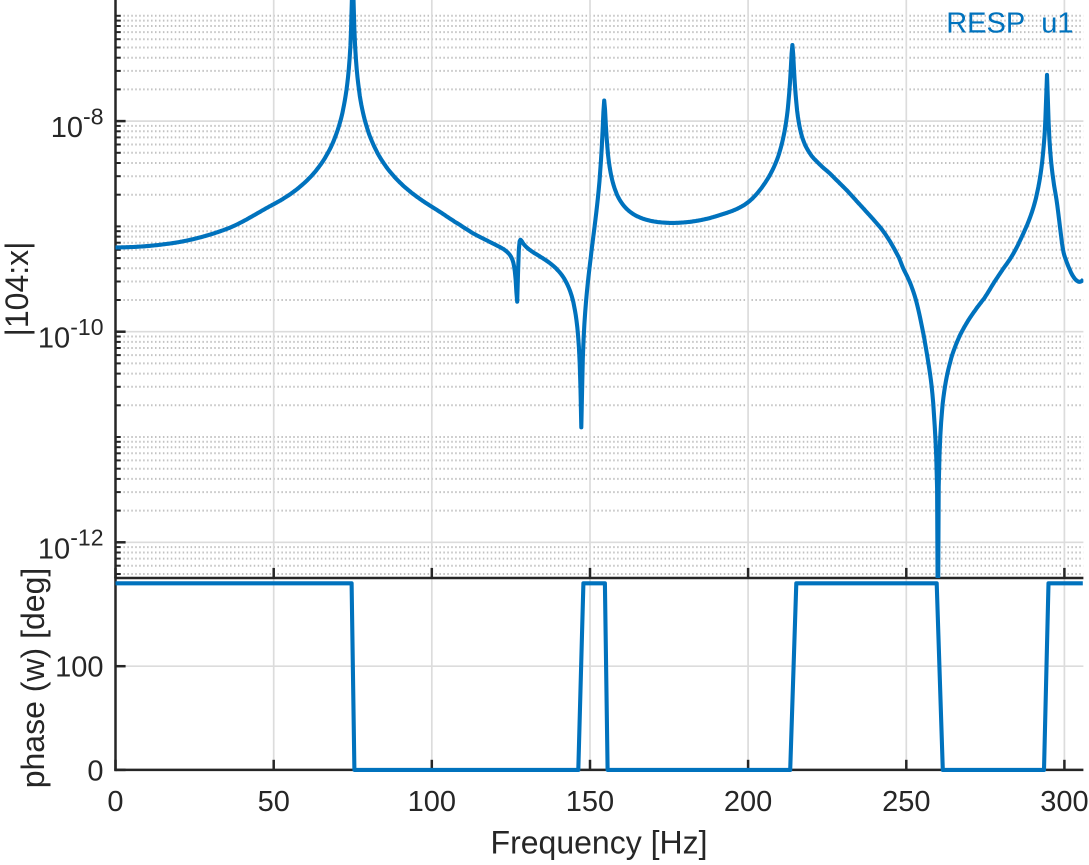 This screenshot has width=1089, height=865. I want to click on svg-text: -10, so click(86, 327).